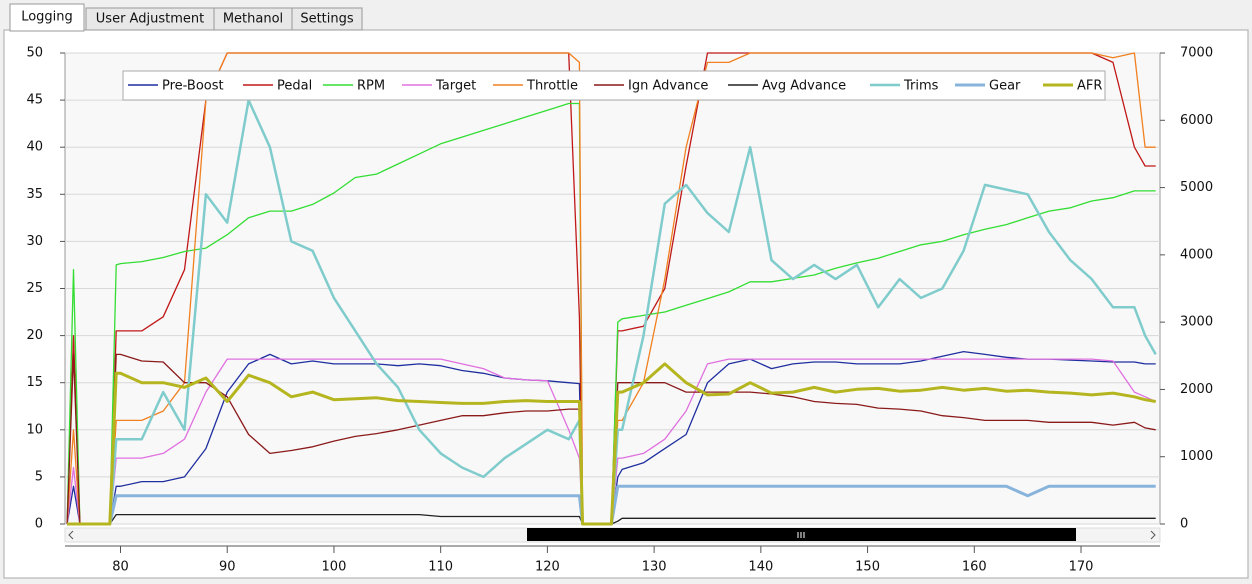 Image resolution: width=1252 pixels, height=584 pixels. Describe the element at coordinates (1196, 389) in the screenshot. I see `y2-tick-label: 2000` at that location.